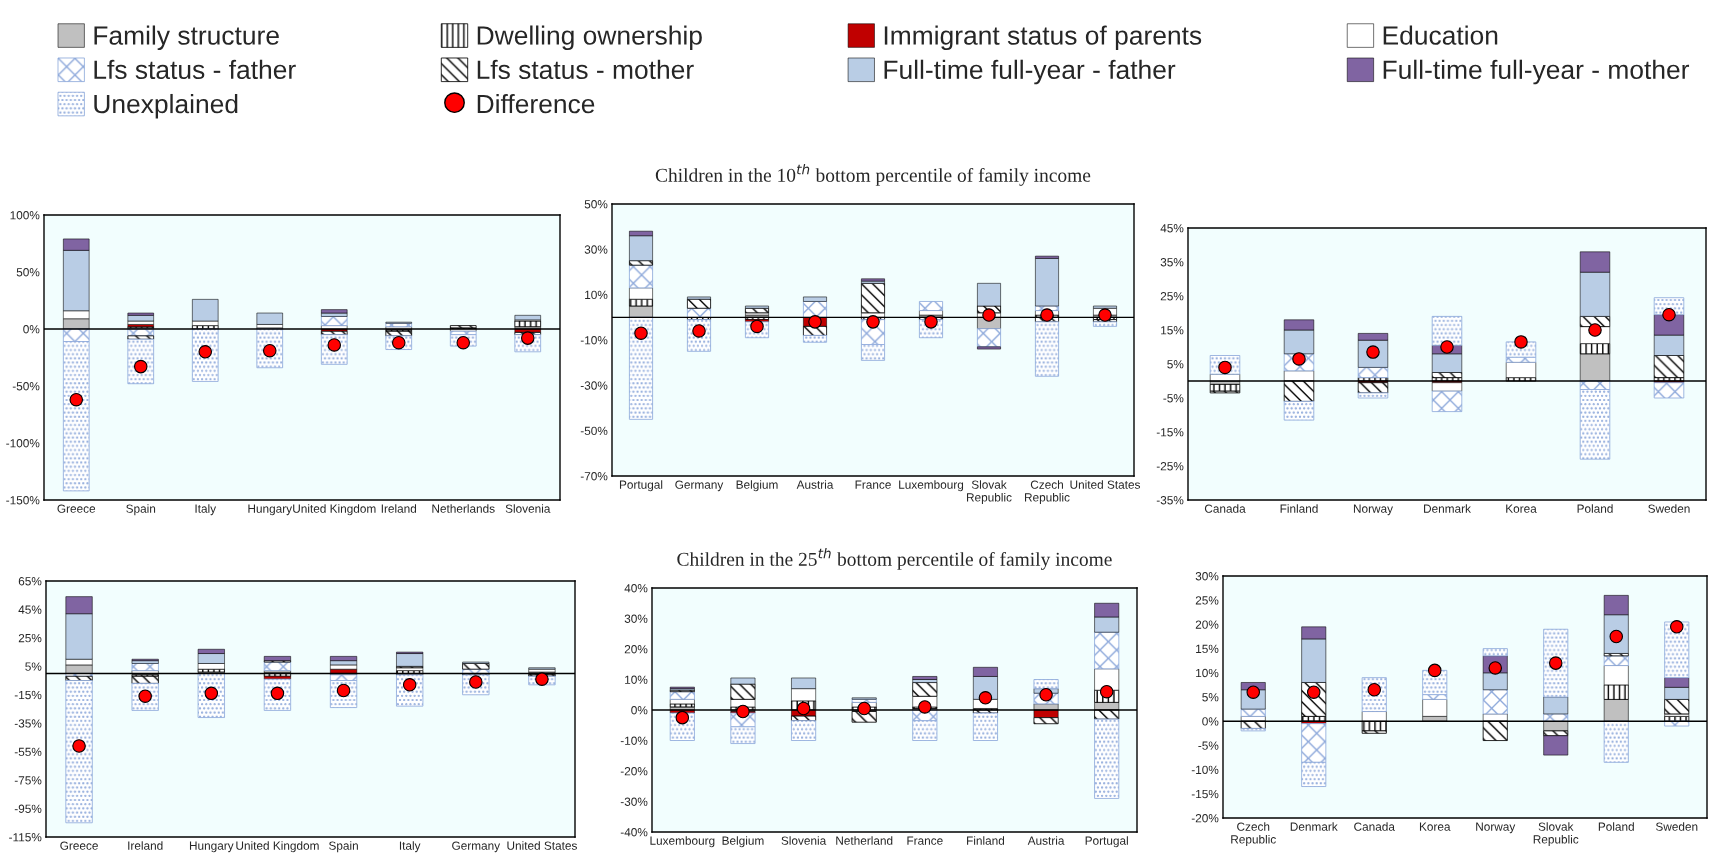  Describe the element at coordinates (594, 476) in the screenshot. I see `y-tick-label: -70%` at that location.